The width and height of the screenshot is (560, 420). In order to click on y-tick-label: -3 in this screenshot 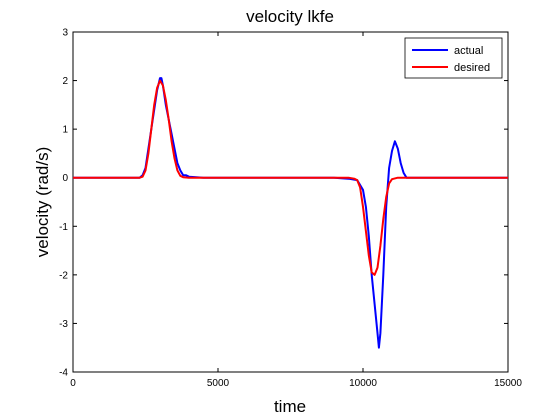, I will do `click(63, 324)`.